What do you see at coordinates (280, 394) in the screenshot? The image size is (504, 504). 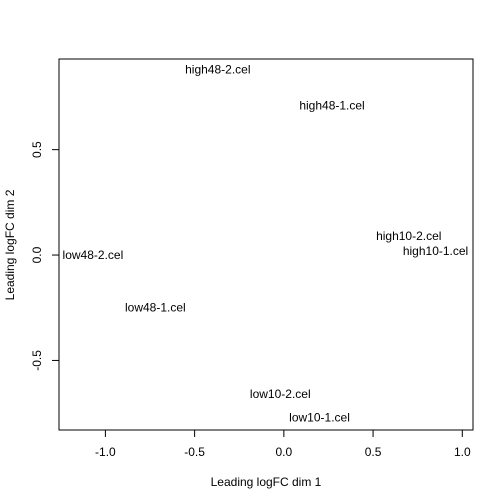 I see `point-label: low10-2.cel` at bounding box center [280, 394].